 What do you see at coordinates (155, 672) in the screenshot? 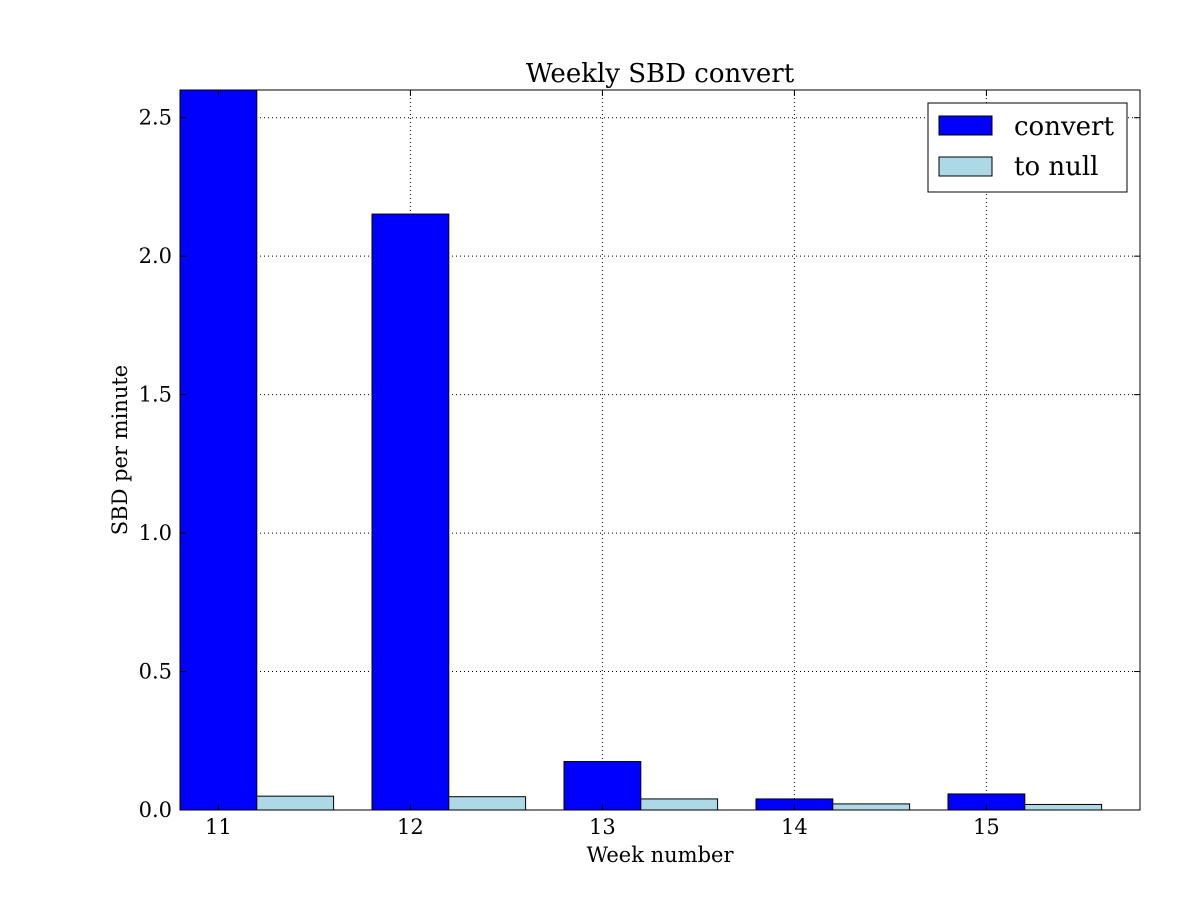
I see `y-tick-label-0-5: 0.5` at bounding box center [155, 672].